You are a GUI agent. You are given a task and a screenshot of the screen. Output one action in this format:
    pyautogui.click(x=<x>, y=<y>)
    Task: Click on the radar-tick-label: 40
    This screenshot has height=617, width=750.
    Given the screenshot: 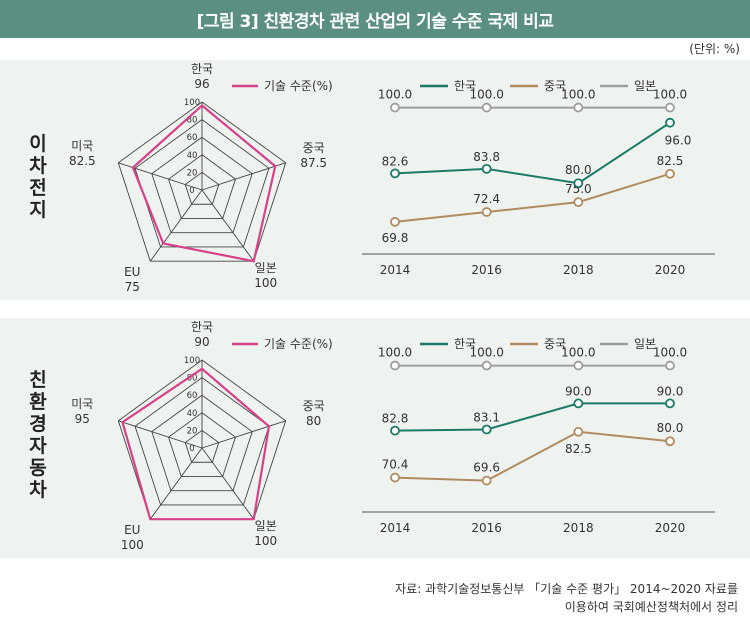 What is the action you would take?
    pyautogui.click(x=192, y=414)
    